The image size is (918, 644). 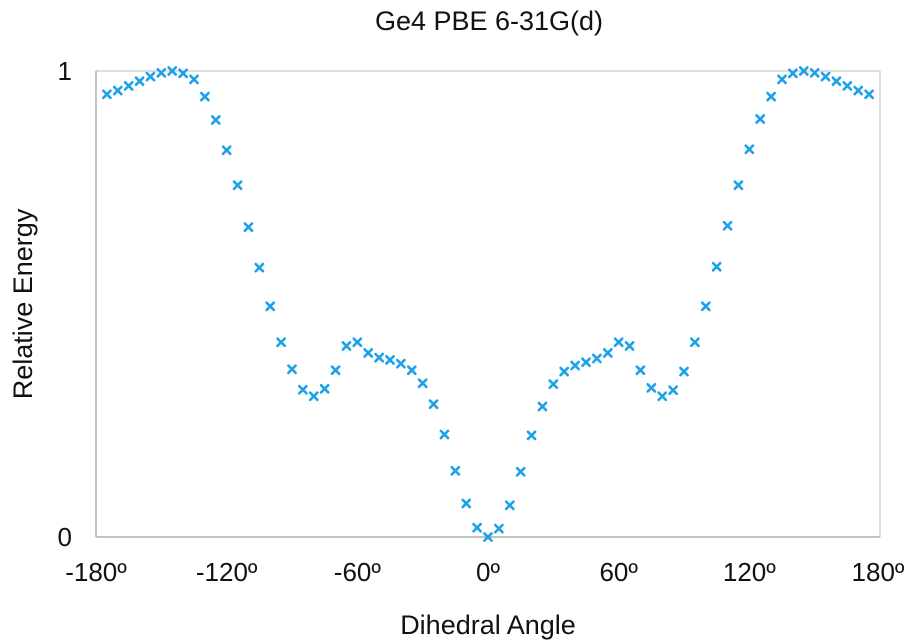 I want to click on y-tick-label: 1, so click(x=65, y=71).